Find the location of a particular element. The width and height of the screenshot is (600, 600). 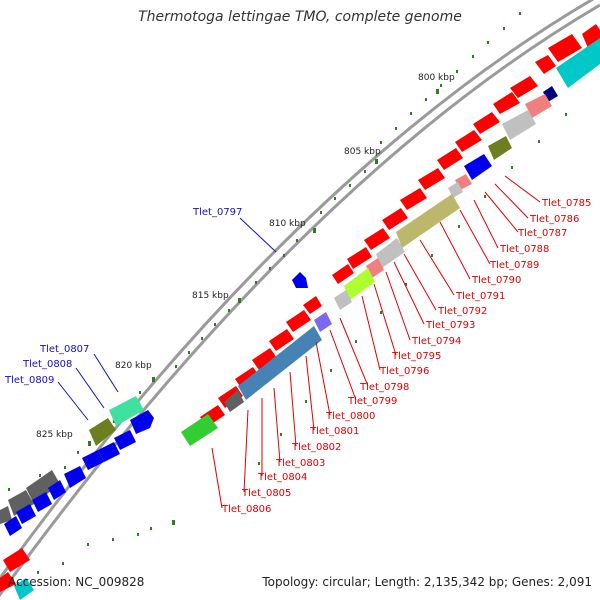

kbp-label: 825 kbp is located at coordinates (54, 435).